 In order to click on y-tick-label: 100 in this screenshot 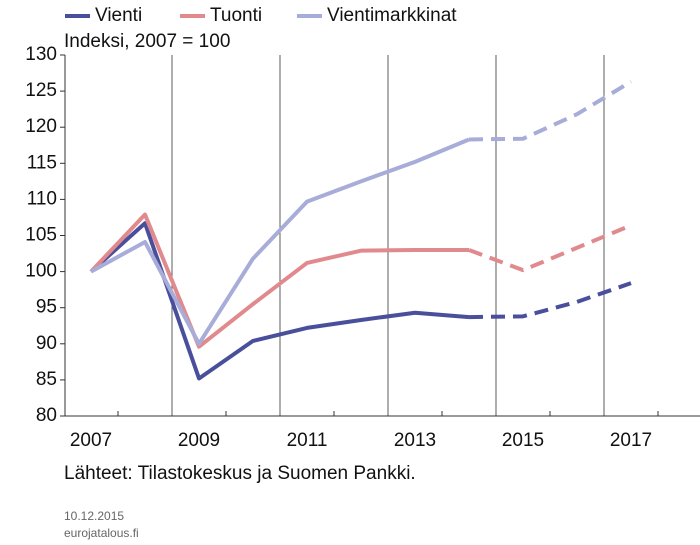, I will do `click(41, 271)`.